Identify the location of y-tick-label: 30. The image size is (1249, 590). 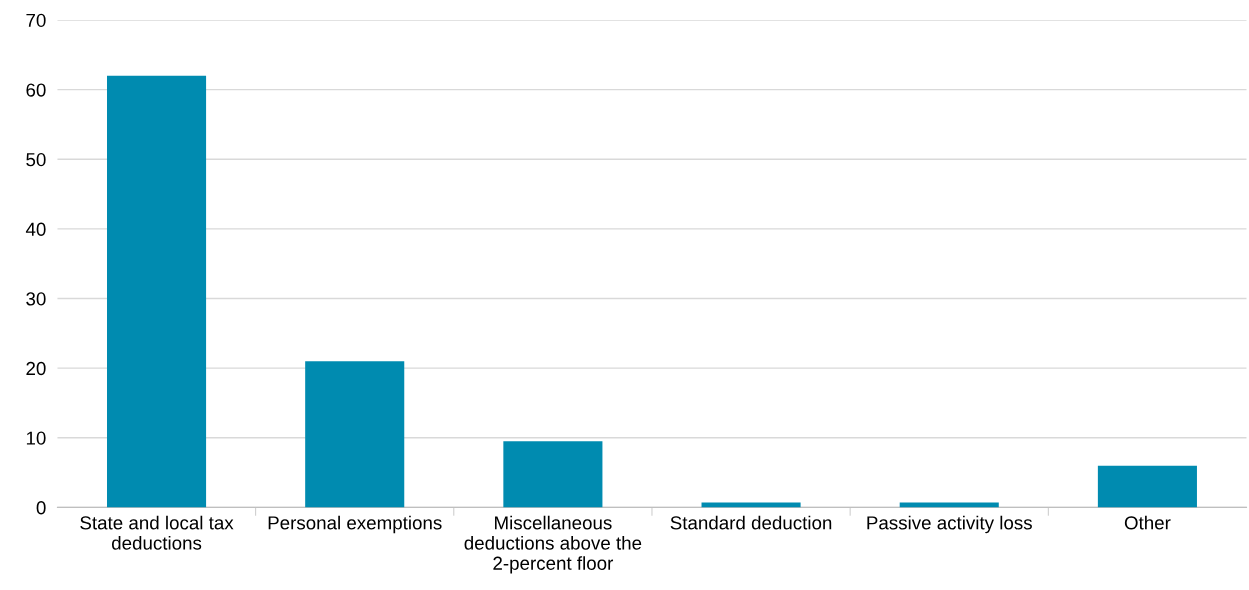
(36, 299).